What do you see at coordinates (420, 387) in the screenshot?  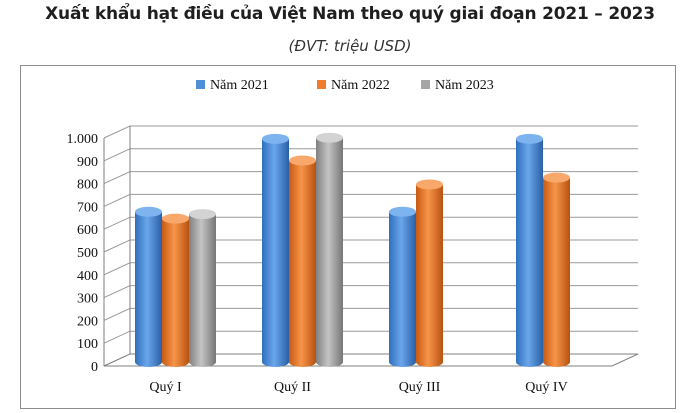 I see `x-tick-label: Quý III` at bounding box center [420, 387].